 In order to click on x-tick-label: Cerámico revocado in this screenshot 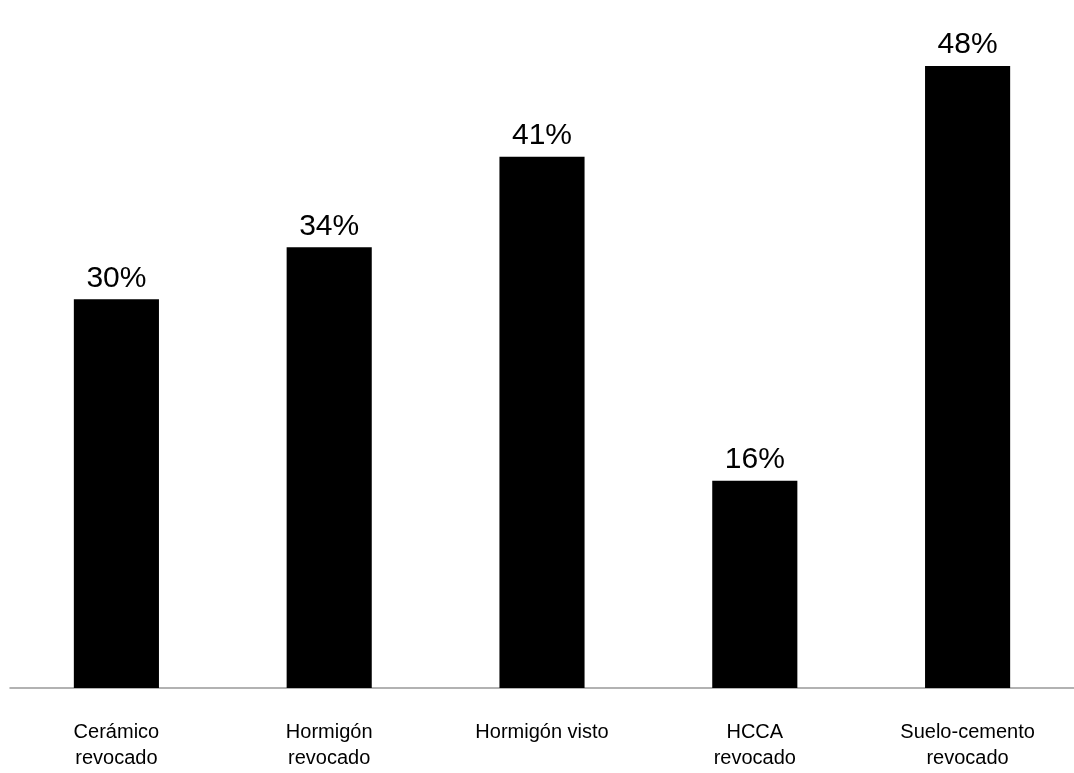, I will do `click(116, 744)`.